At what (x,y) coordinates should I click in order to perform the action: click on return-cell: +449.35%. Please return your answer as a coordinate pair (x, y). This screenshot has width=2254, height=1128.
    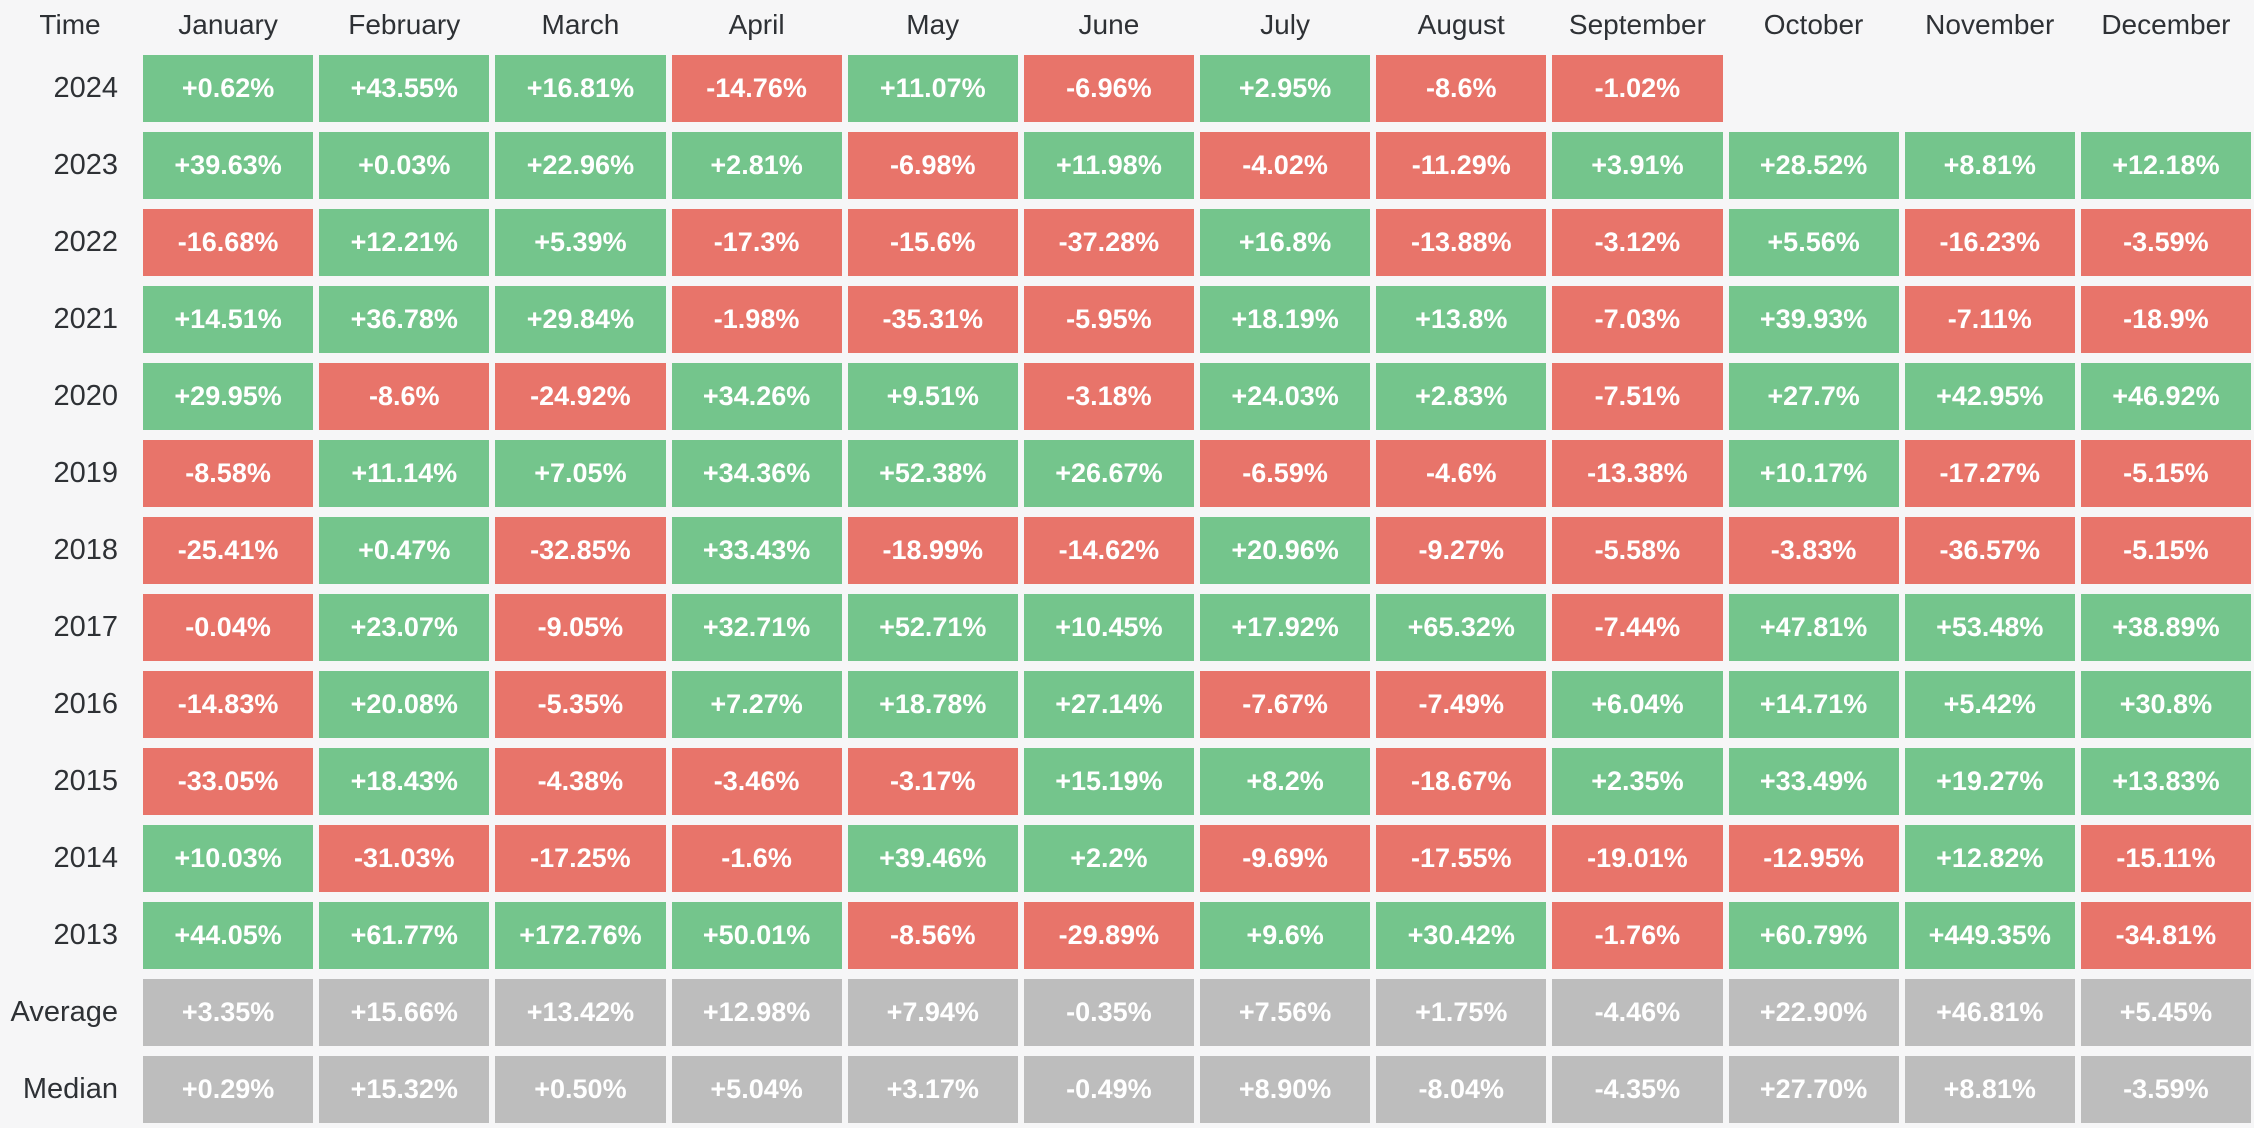
    Looking at the image, I should click on (1990, 935).